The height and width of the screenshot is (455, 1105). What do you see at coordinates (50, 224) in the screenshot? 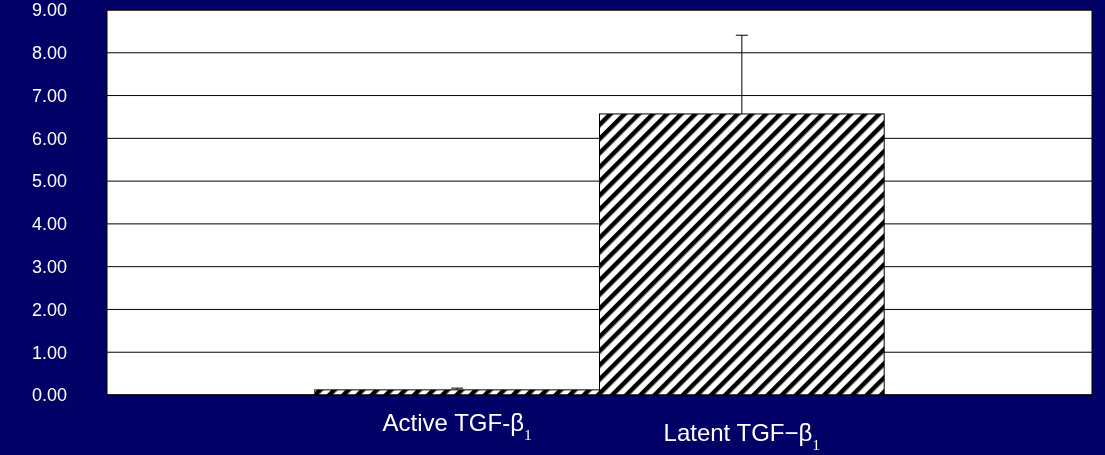
I see `y-tick-label: 4.00` at bounding box center [50, 224].